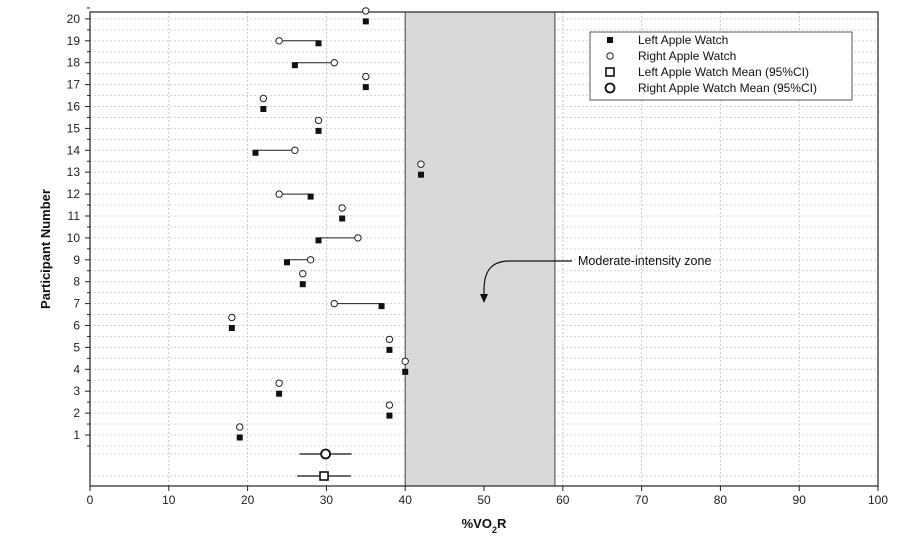  What do you see at coordinates (721, 500) in the screenshot?
I see `x-tick-label: 80` at bounding box center [721, 500].